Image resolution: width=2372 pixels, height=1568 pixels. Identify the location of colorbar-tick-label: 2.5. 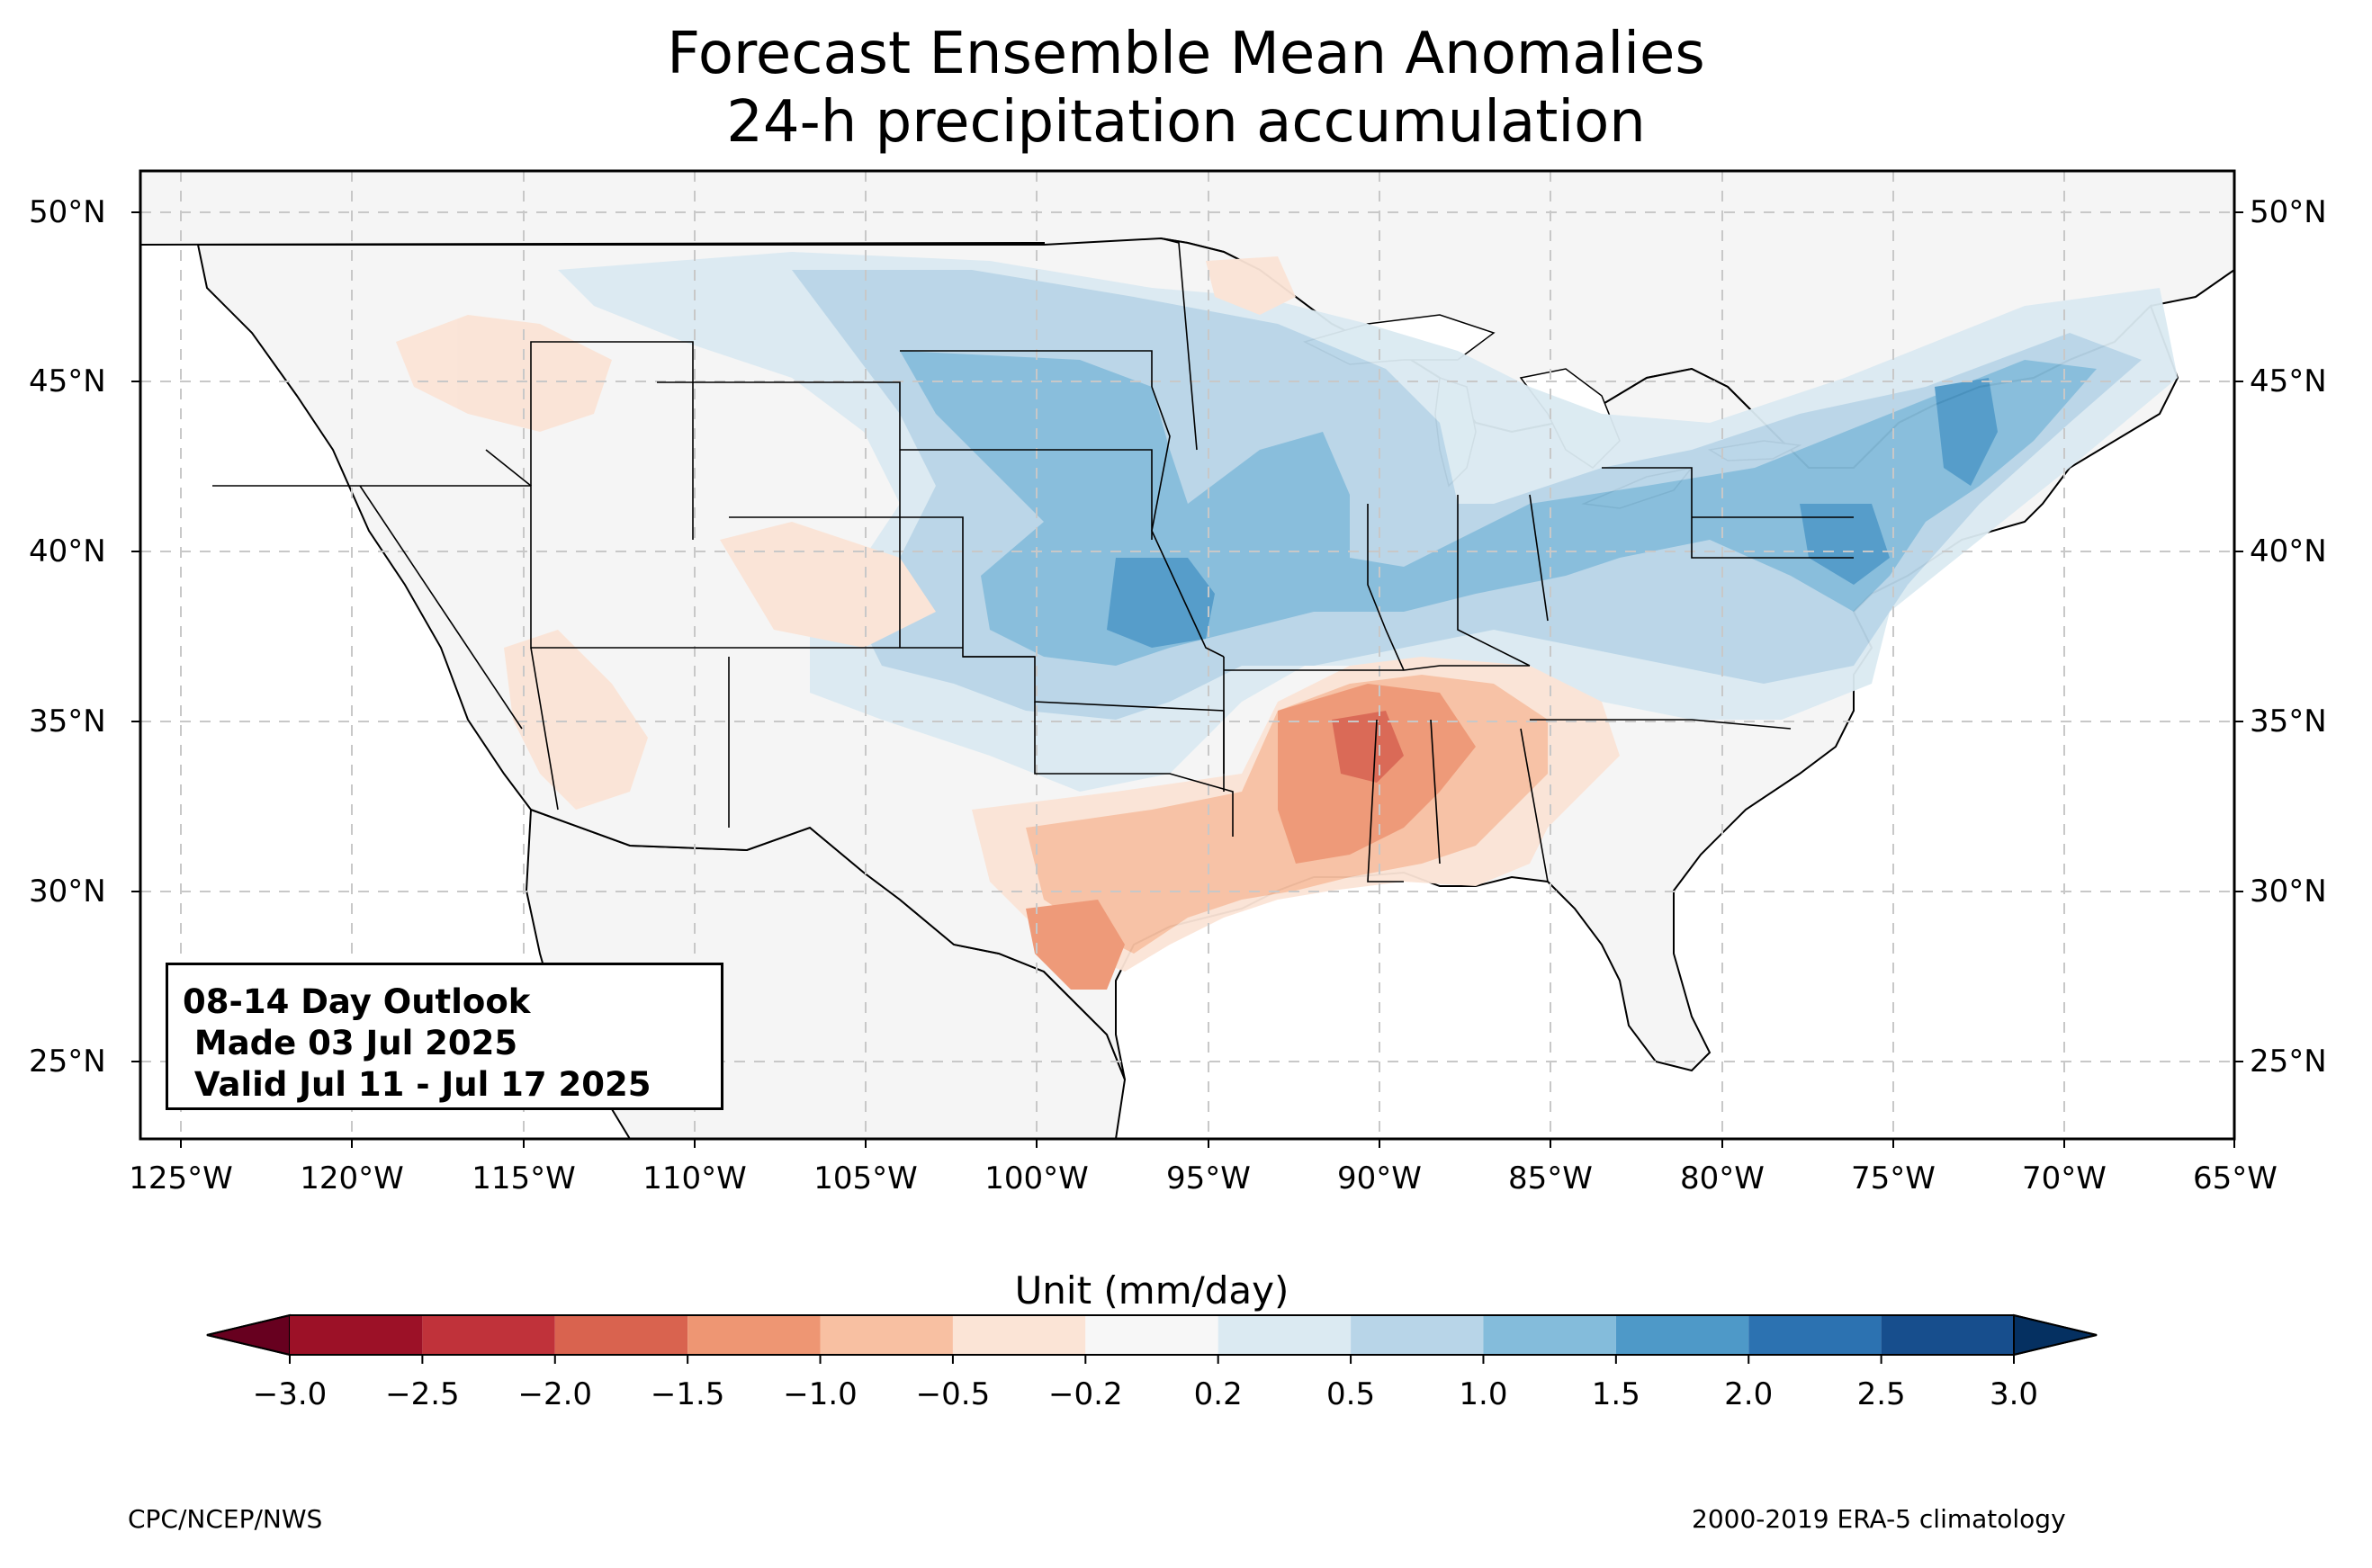
(1881, 1394).